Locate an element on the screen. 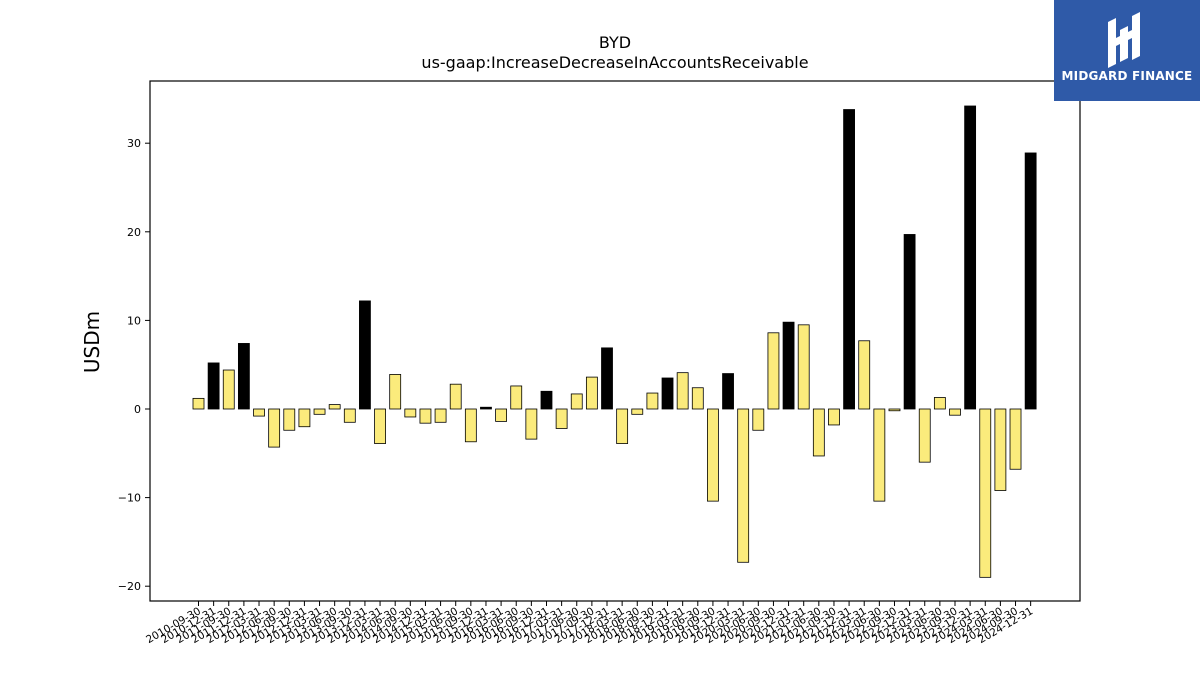  chart-title: BYD is located at coordinates (615, 42).